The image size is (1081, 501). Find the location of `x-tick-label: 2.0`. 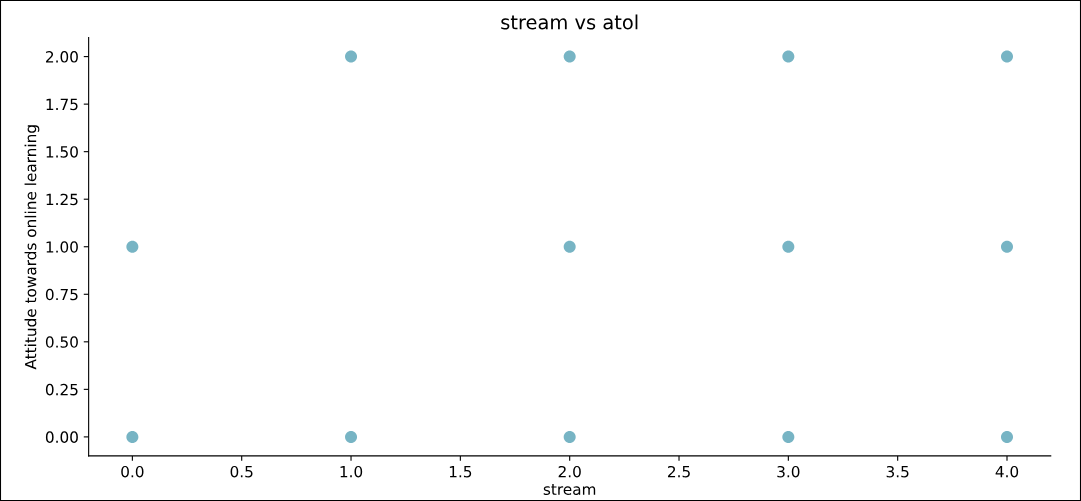

x-tick-label: 2.0 is located at coordinates (569, 471).